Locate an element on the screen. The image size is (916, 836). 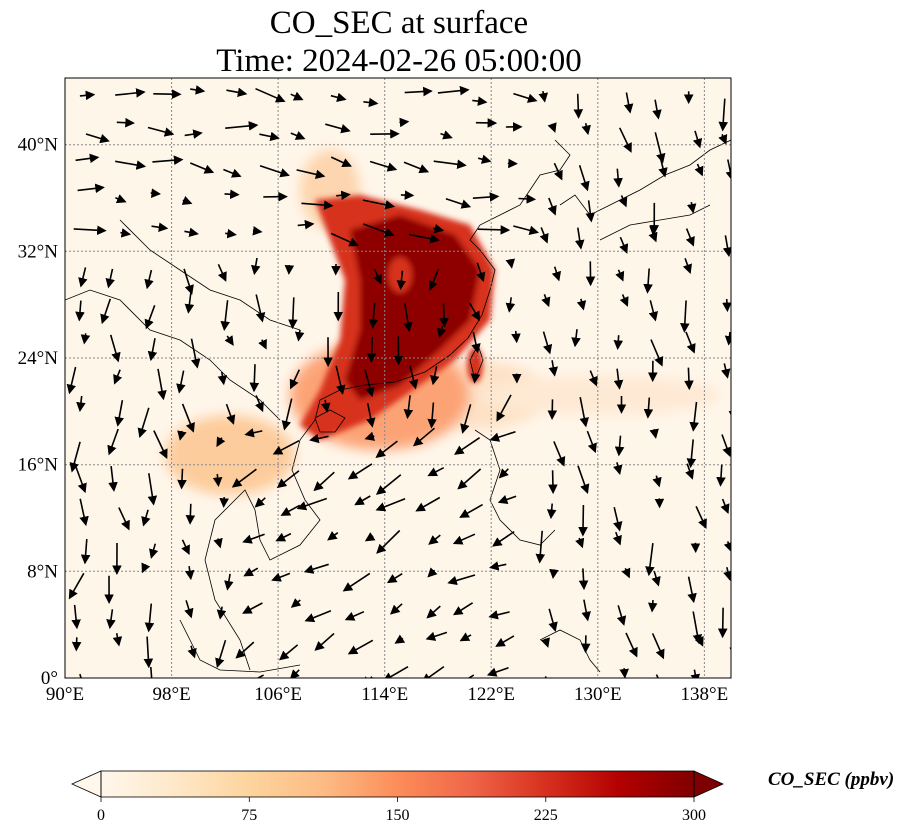
lat-tick-label: 8°N is located at coordinates (42, 571).